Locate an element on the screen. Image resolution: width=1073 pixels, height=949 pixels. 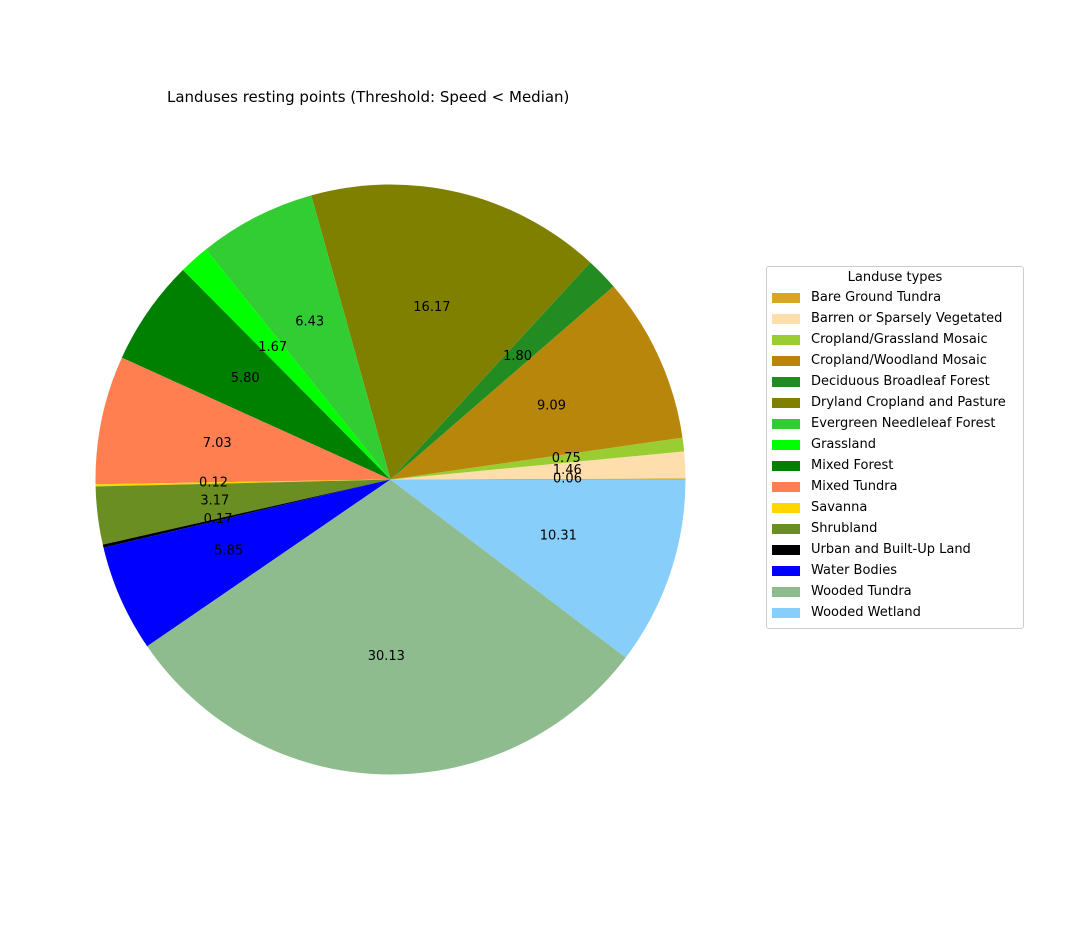
pie-label-deciduous-broadleaf-forest: 1.80 is located at coordinates (517, 356).